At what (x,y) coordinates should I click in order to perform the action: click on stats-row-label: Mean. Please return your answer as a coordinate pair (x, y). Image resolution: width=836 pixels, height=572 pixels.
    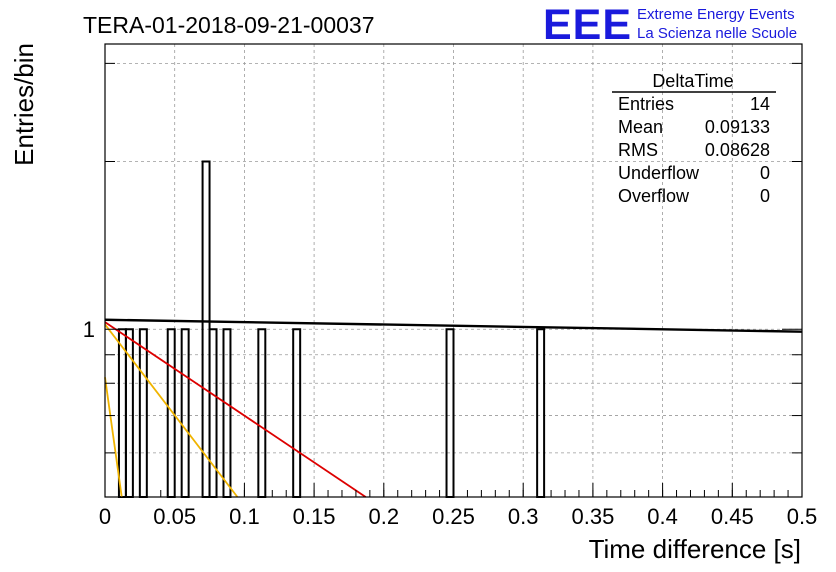
    Looking at the image, I should click on (640, 127).